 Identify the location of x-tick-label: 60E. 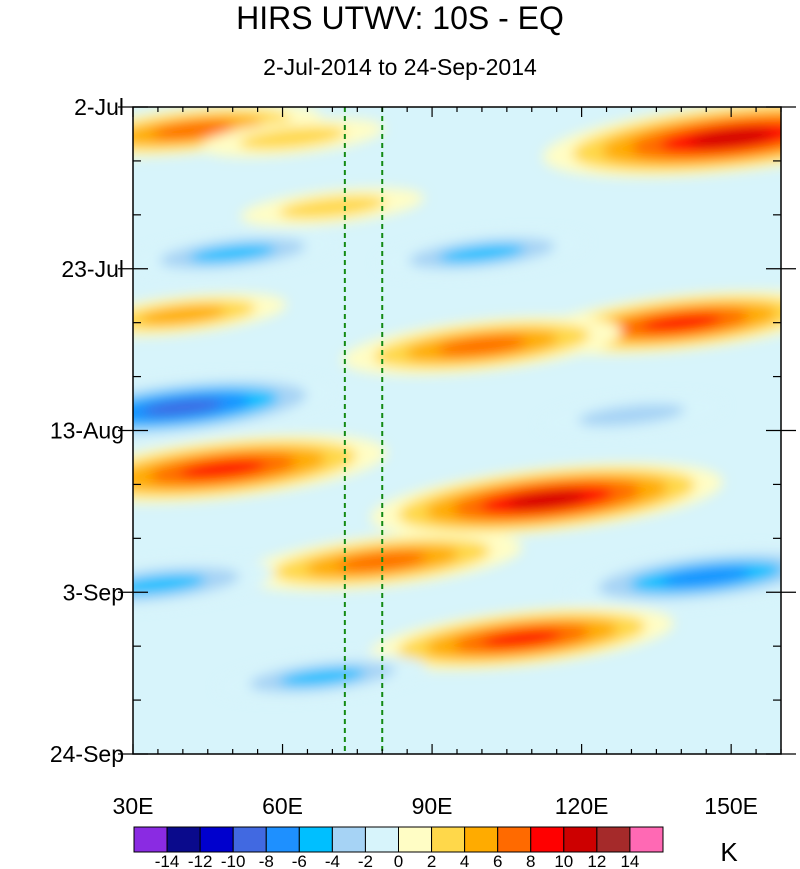
(282, 806).